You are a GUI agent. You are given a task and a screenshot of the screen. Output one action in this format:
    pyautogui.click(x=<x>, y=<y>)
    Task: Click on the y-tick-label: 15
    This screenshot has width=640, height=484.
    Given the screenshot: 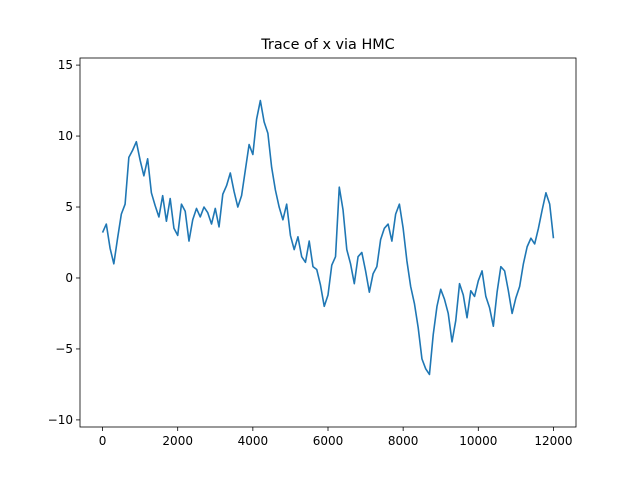 What is the action you would take?
    pyautogui.click(x=65, y=65)
    